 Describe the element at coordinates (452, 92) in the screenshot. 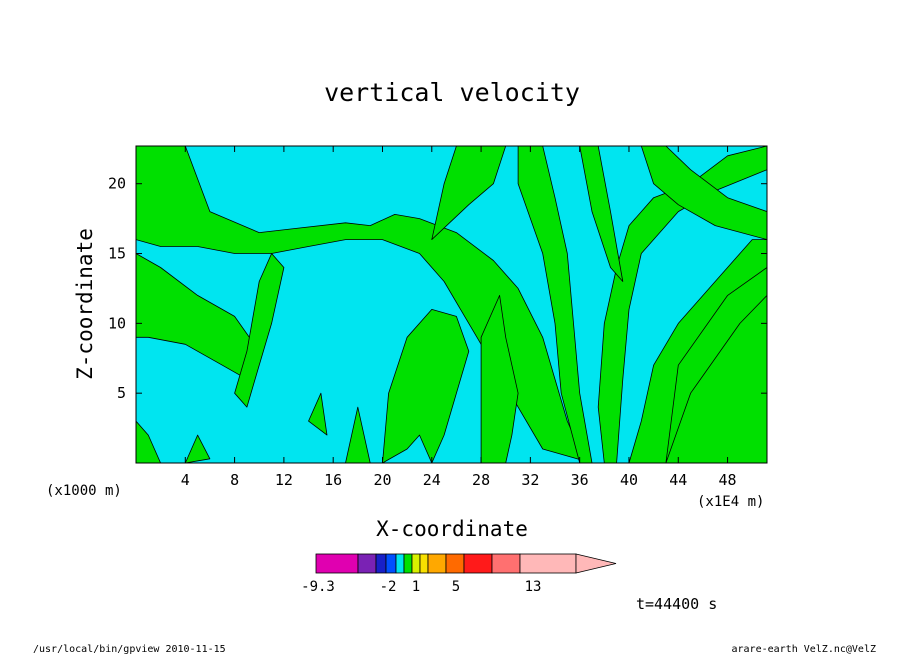

I see `chart-title: vertical velocity` at that location.